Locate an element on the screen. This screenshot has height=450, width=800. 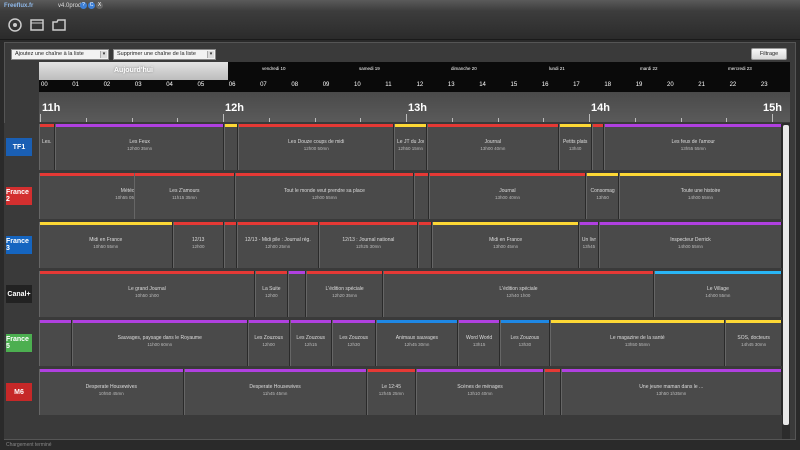
program-block: Desperate Housewives 11h45 45mn is located at coordinates (275, 392).